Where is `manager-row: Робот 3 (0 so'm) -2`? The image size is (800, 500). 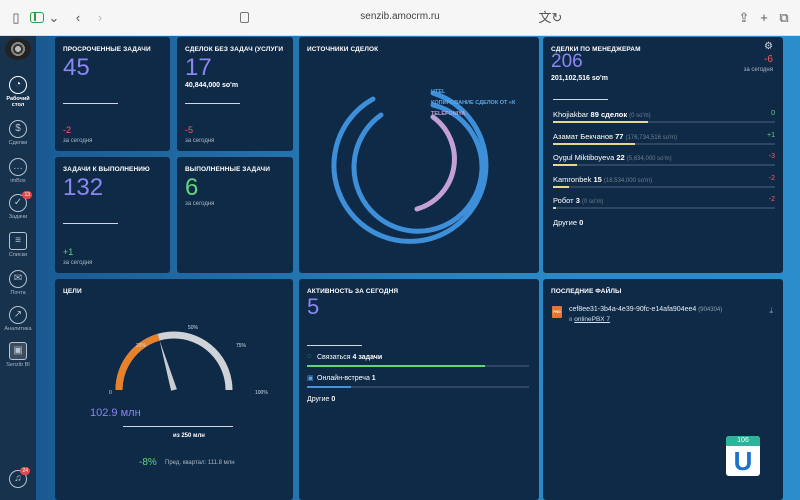
manager-row: Робот 3 (0 so'm) -2 is located at coordinates (664, 206).